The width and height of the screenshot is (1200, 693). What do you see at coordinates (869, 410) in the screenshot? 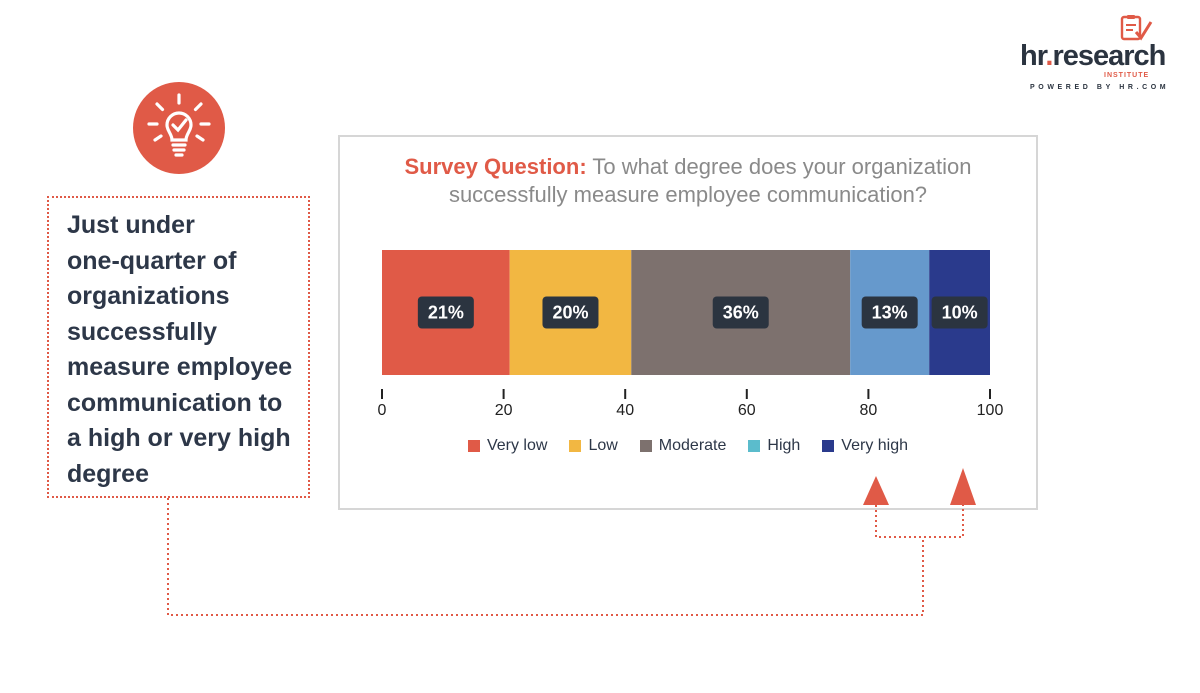
I see `x-tick-label: 80` at bounding box center [869, 410].